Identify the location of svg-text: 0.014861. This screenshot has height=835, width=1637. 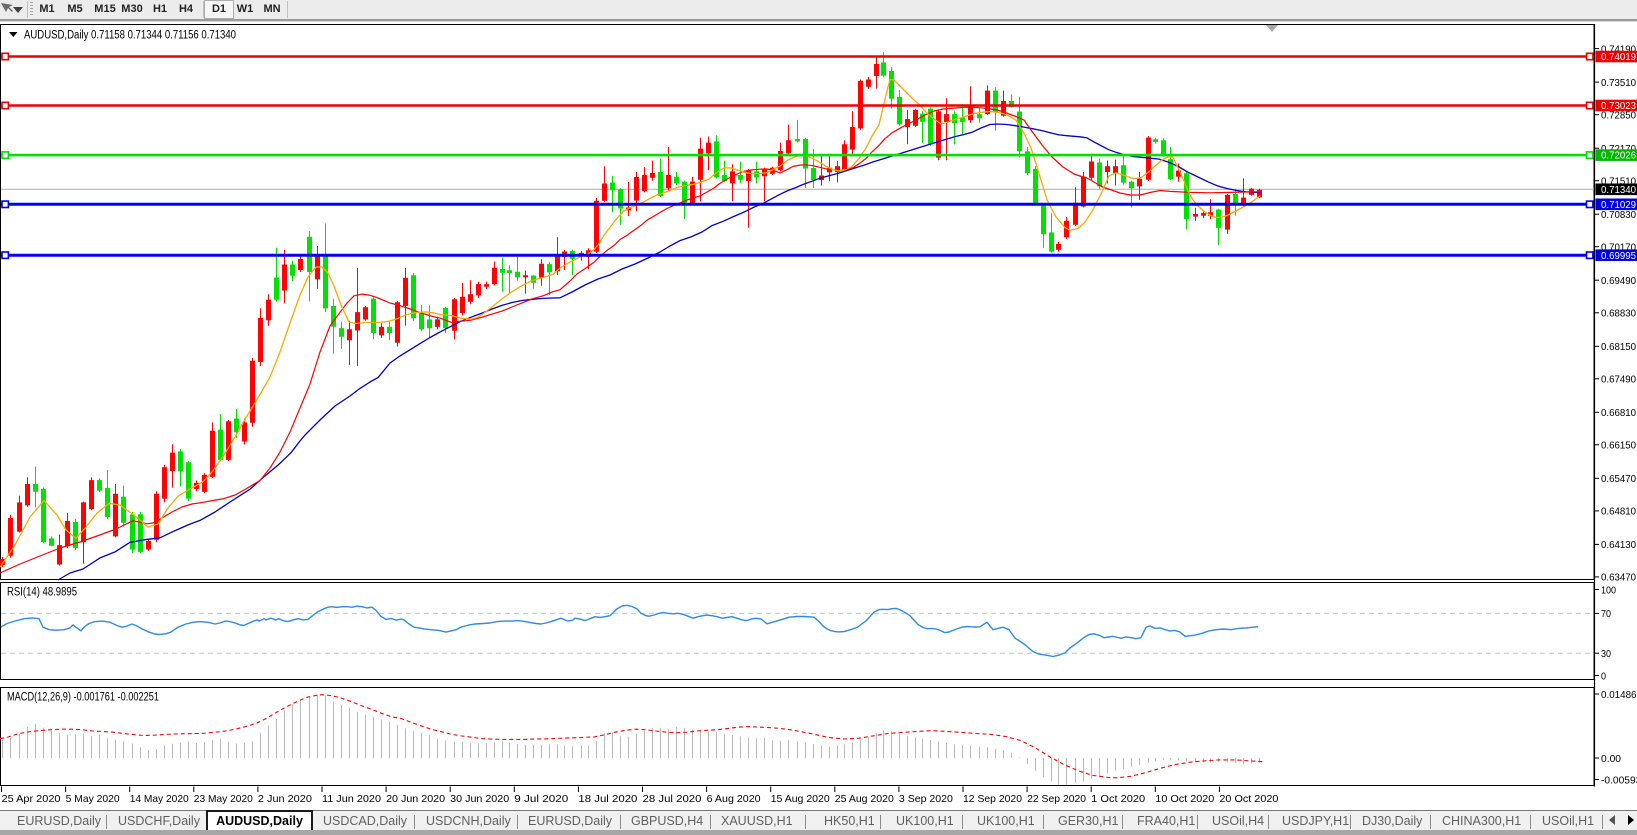
(1619, 695).